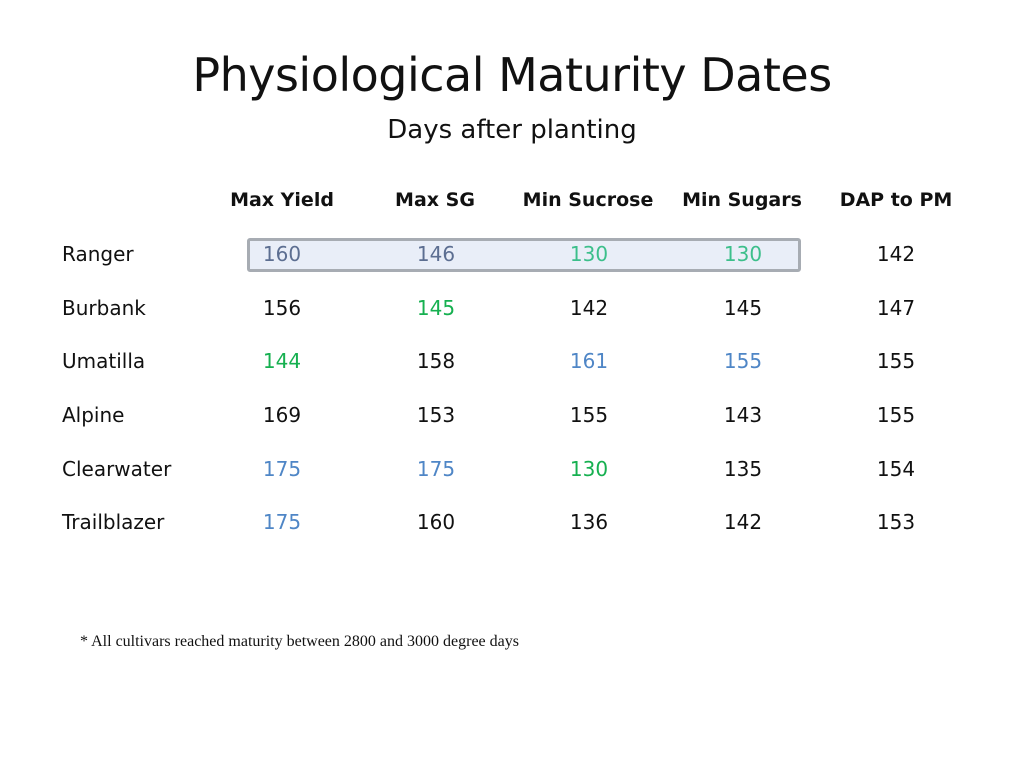 The width and height of the screenshot is (1024, 768). I want to click on column-header-min-sucrose: Min Sucrose, so click(588, 200).